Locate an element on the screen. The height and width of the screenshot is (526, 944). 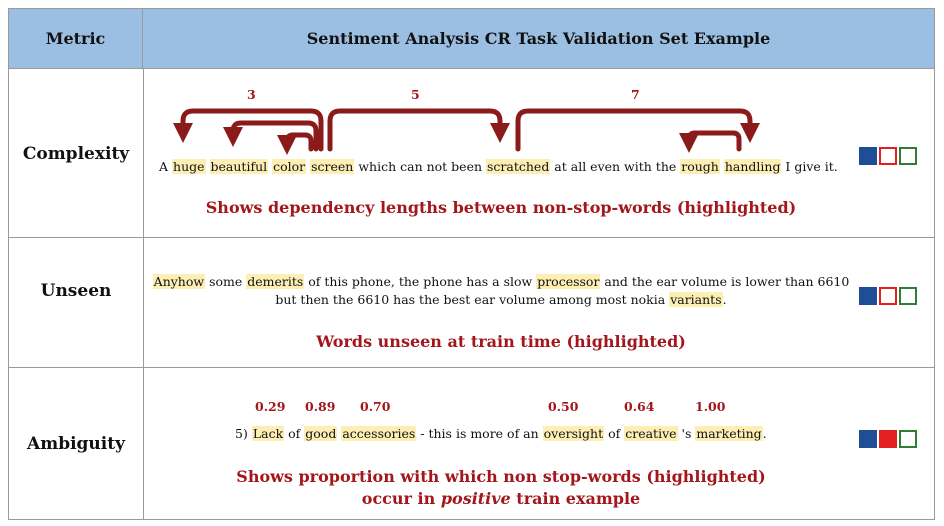
highlighted-word: processor is located at coordinates (568, 281).